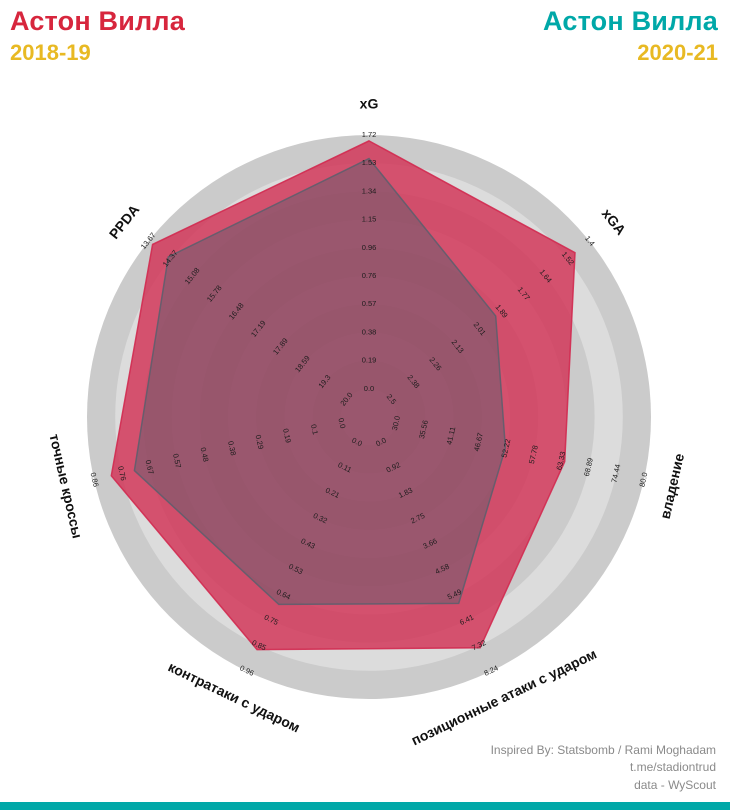 This screenshot has height=810, width=730. What do you see at coordinates (615, 473) in the screenshot?
I see `tick-label: 74.44` at bounding box center [615, 473].